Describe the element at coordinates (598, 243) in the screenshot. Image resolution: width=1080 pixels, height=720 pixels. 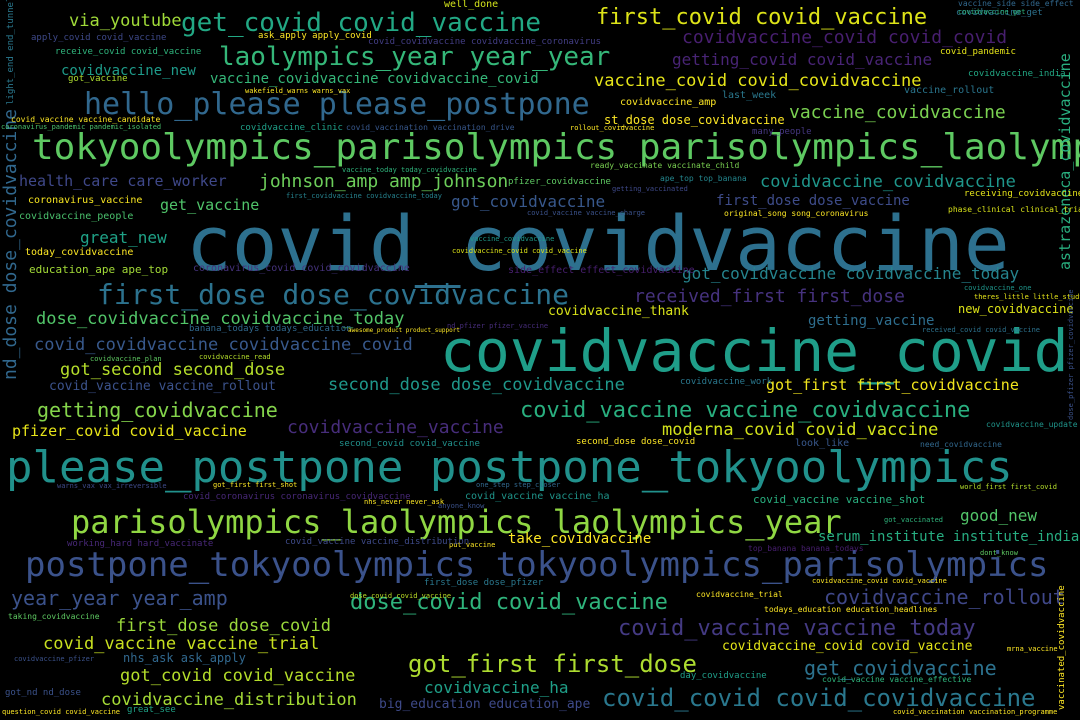
I see `word-cloud-word: covid_covidvaccine` at that location.